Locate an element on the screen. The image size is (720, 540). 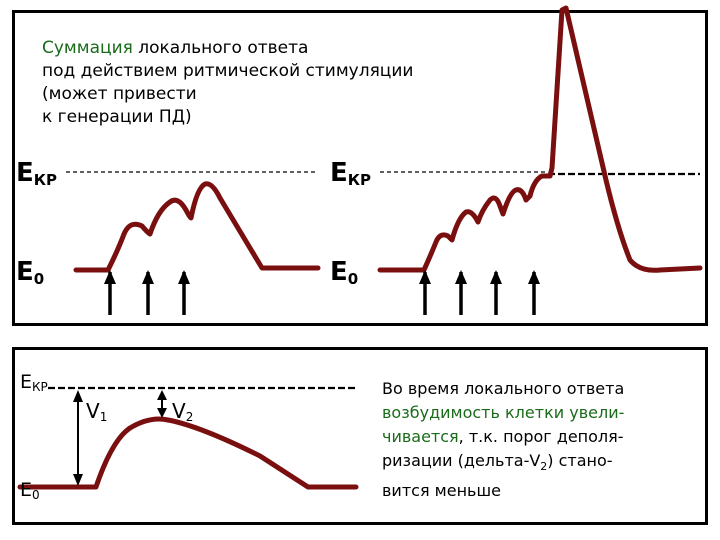
v1-double-arrow is located at coordinates (78, 438).